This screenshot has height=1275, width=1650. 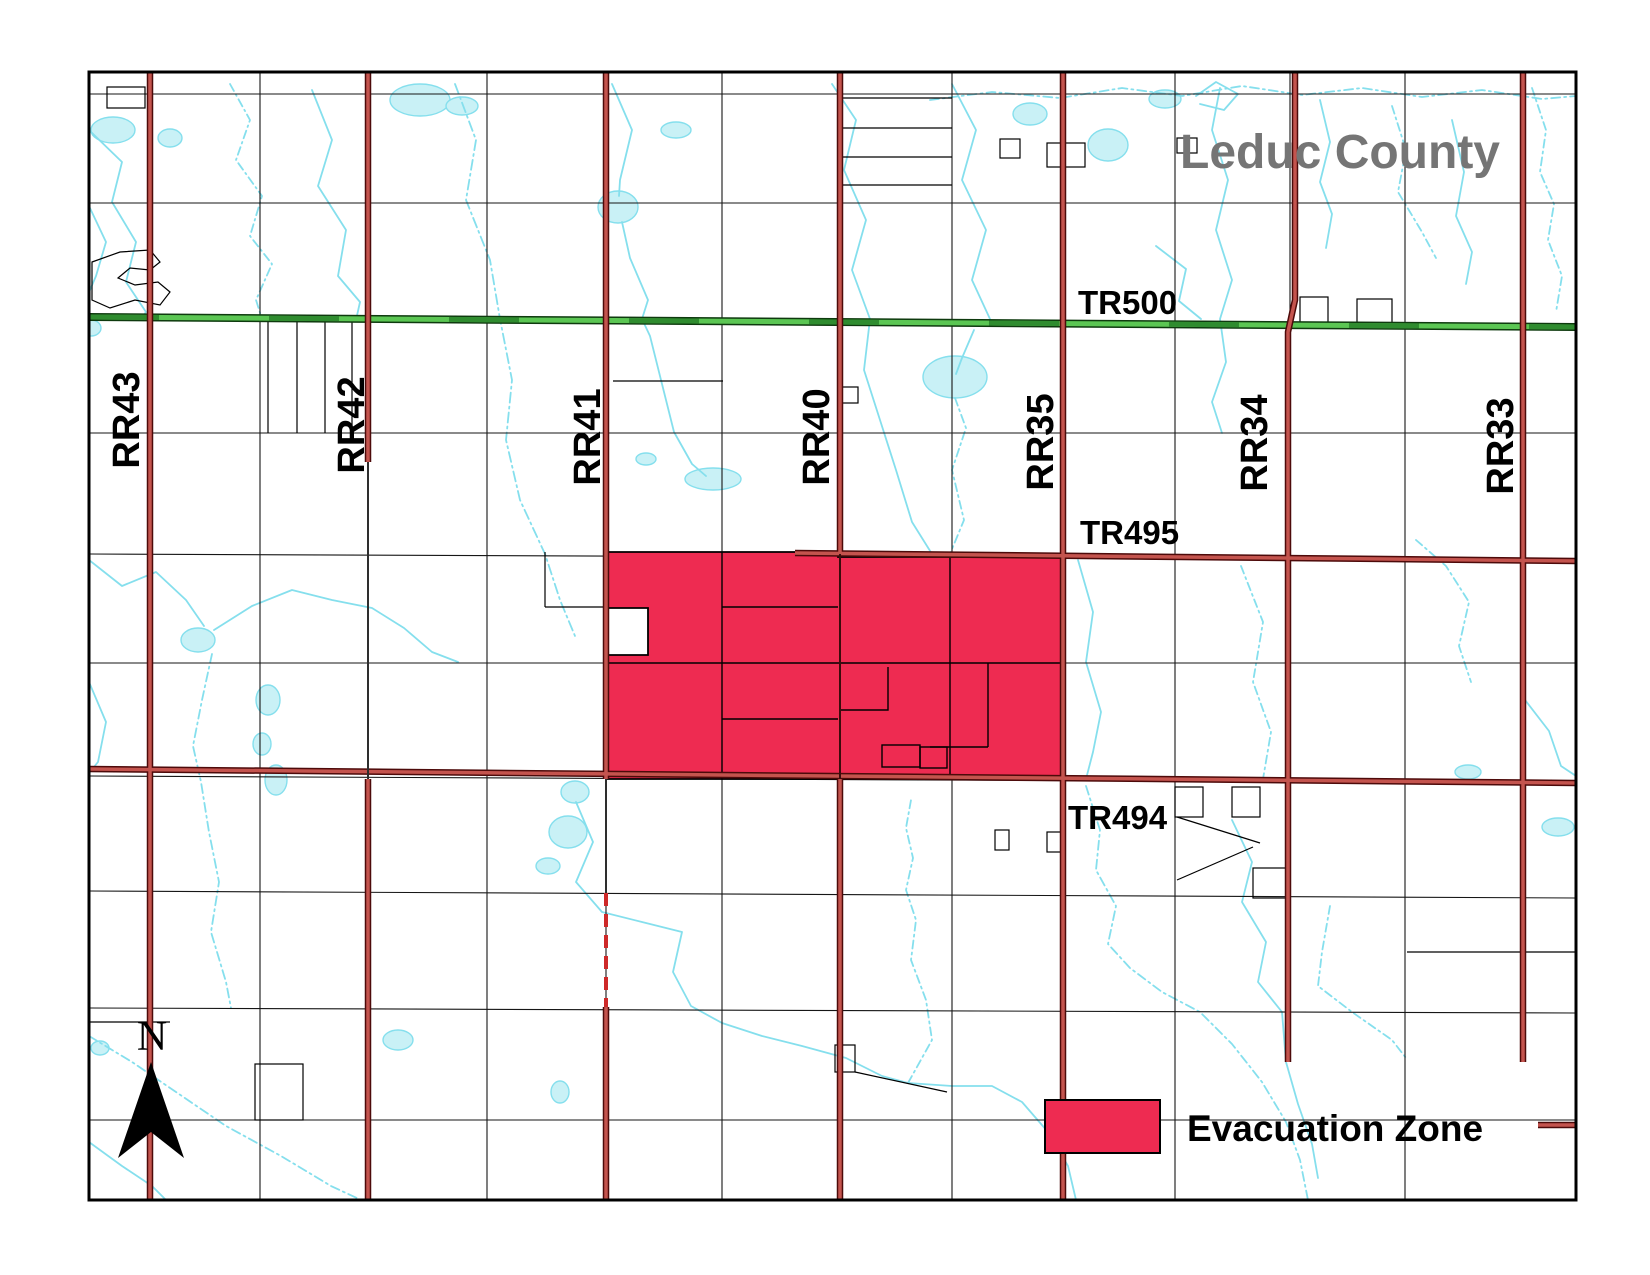 I want to click on evacuation-zone, so click(x=834, y=665).